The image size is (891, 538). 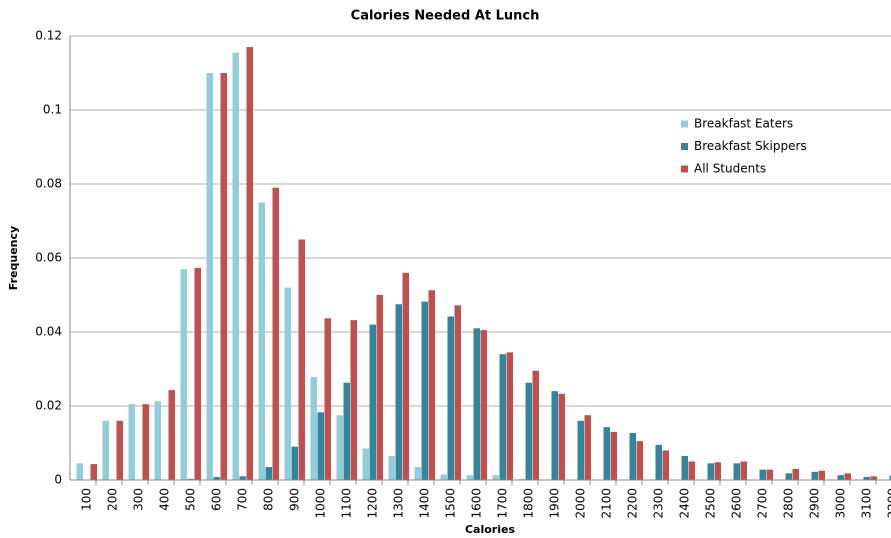 I want to click on x-tick-label: 3100, so click(x=867, y=503).